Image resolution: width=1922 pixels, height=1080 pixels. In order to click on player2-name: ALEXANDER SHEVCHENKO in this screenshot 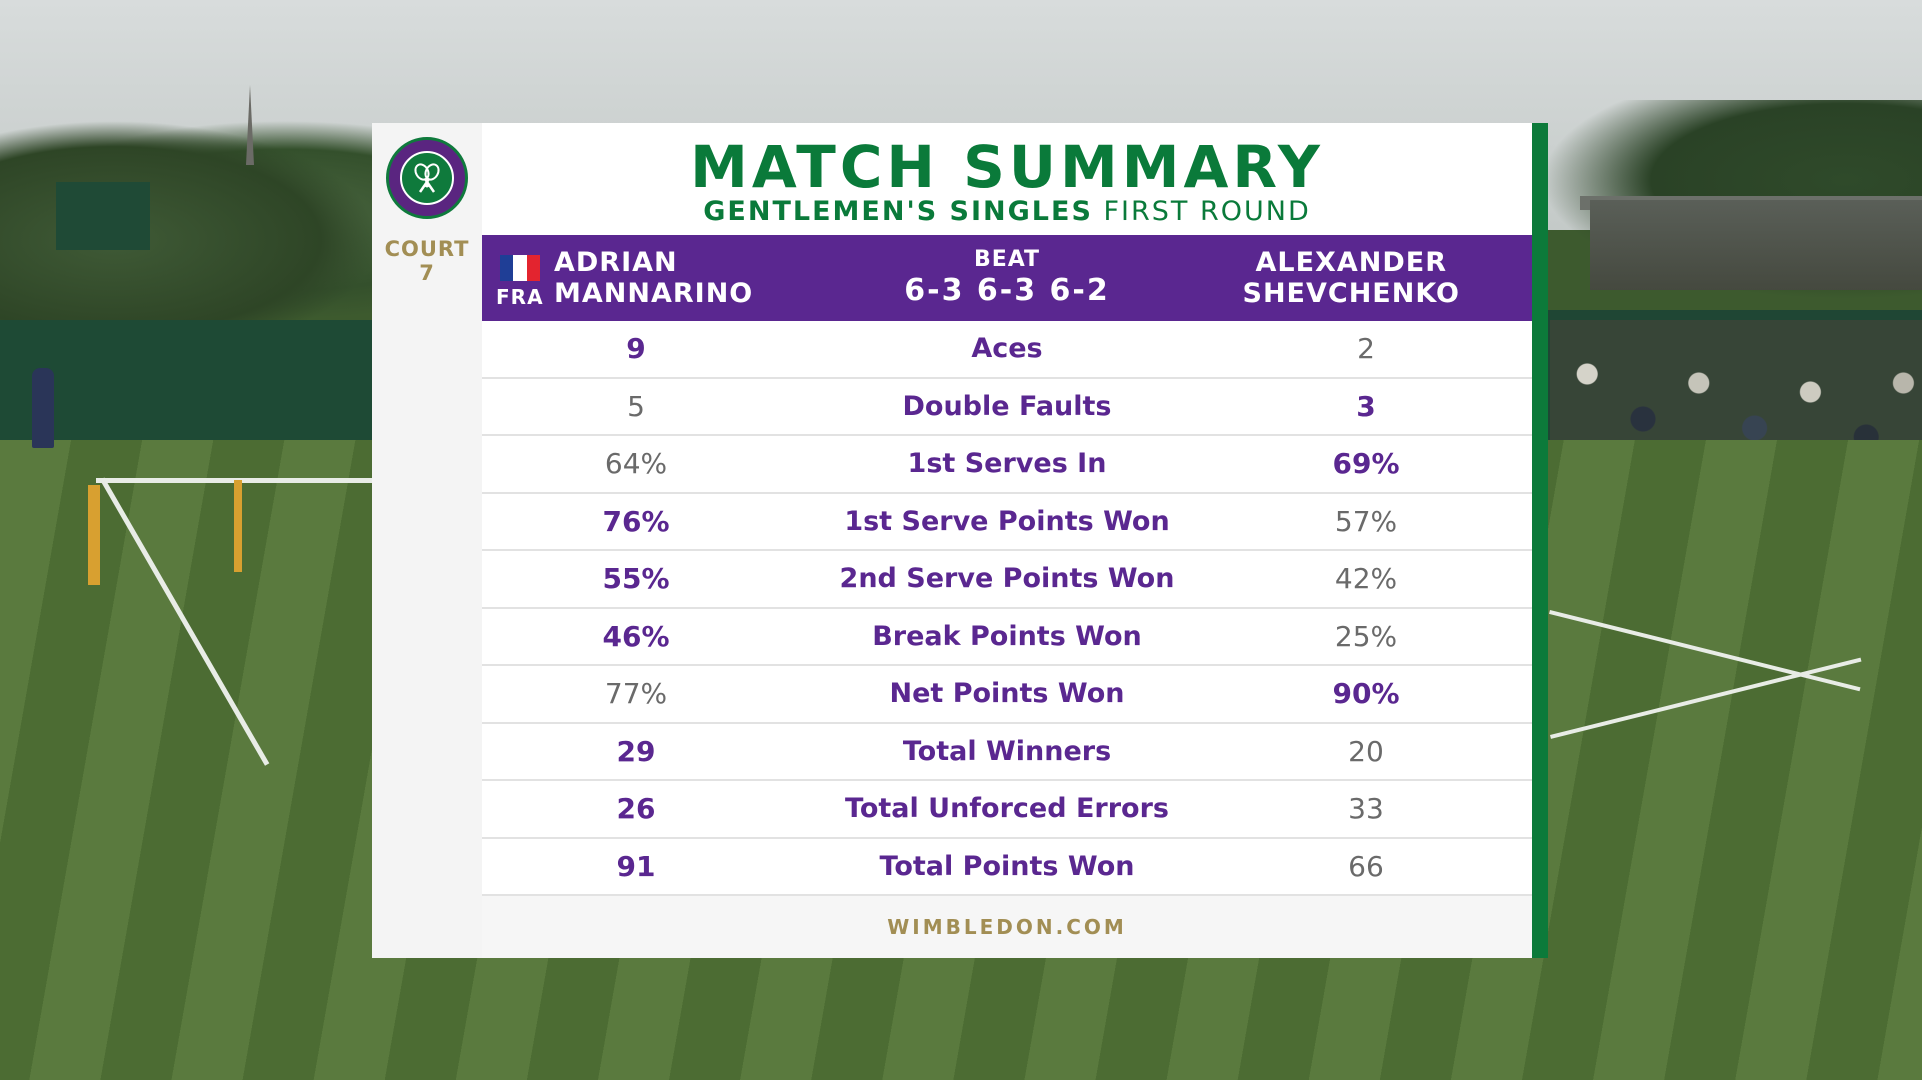, I will do `click(1352, 278)`.